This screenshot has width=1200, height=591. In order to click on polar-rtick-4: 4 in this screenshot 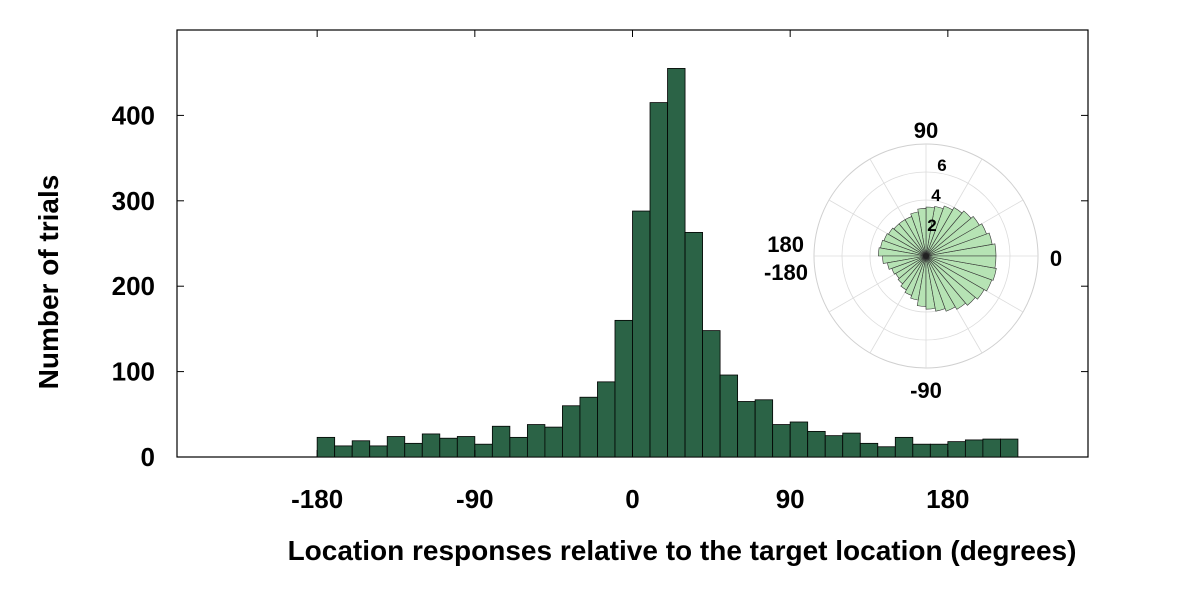, I will do `click(936, 195)`.